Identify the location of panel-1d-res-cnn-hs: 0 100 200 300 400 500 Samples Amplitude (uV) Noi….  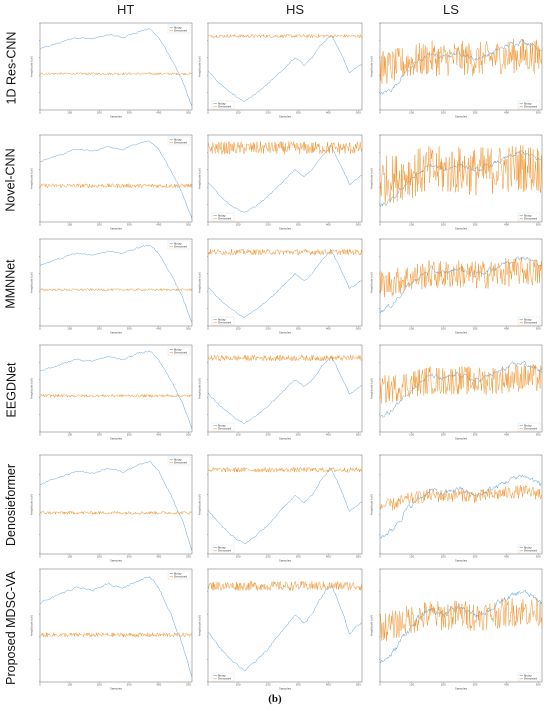
(280, 70).